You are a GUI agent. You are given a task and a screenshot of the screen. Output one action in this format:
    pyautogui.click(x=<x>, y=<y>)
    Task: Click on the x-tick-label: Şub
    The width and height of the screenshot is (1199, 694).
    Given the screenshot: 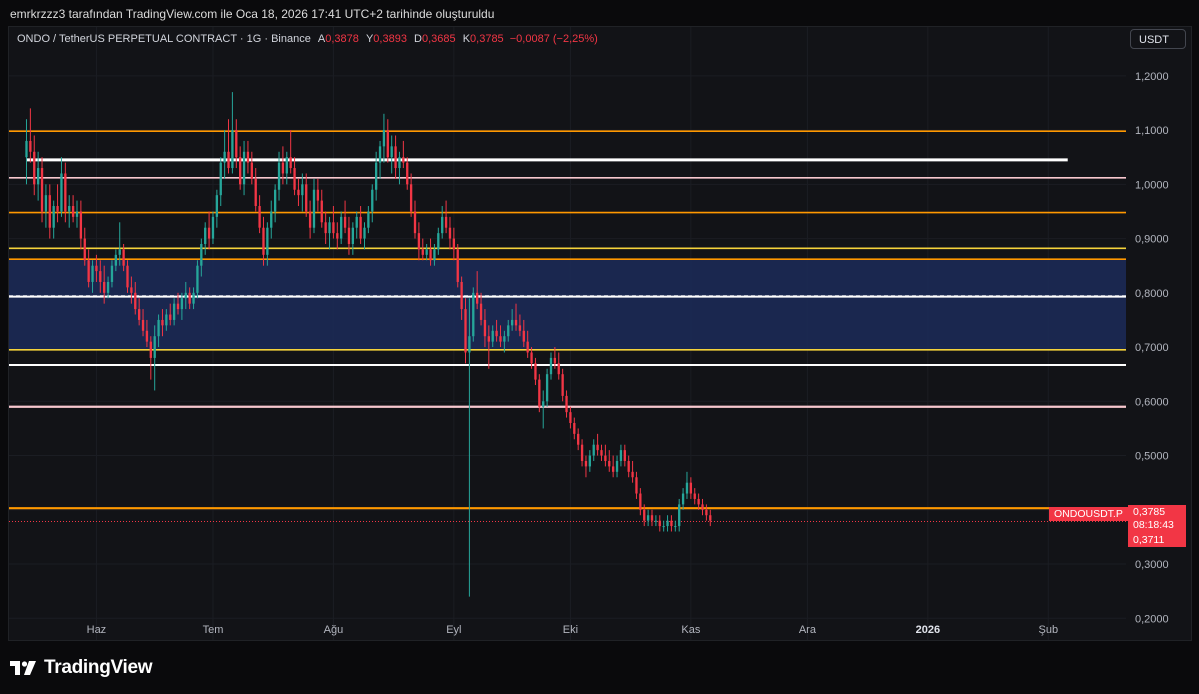 What is the action you would take?
    pyautogui.click(x=1049, y=630)
    